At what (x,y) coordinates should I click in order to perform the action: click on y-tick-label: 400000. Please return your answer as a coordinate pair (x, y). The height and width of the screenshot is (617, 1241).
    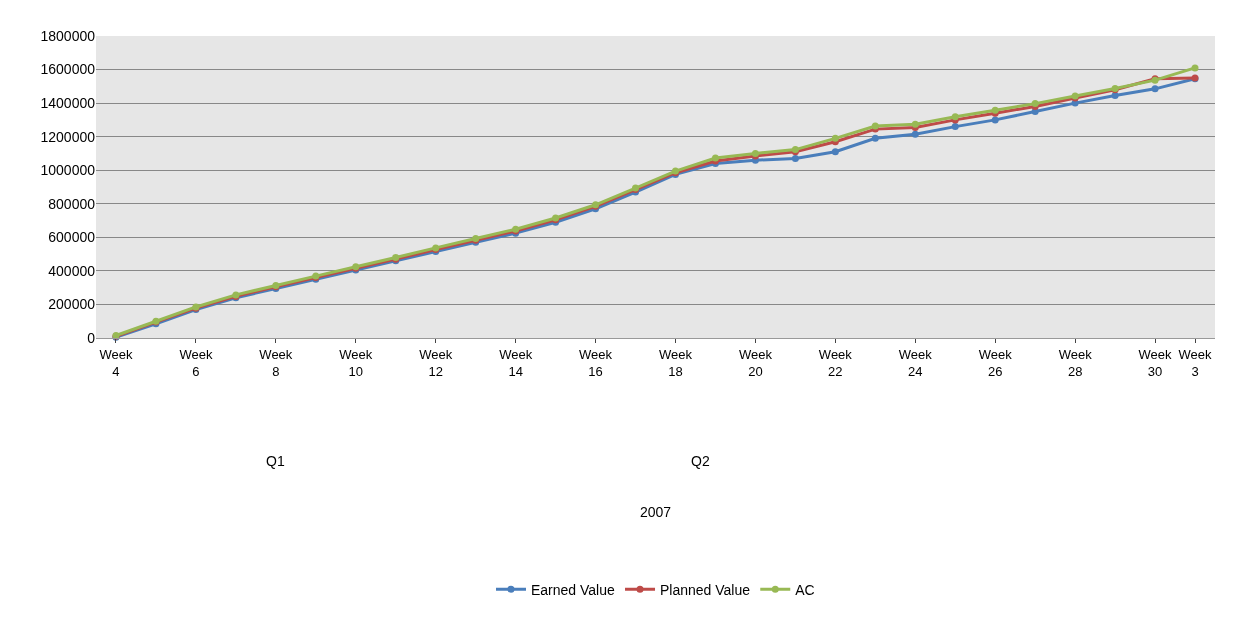
    Looking at the image, I should click on (72, 270).